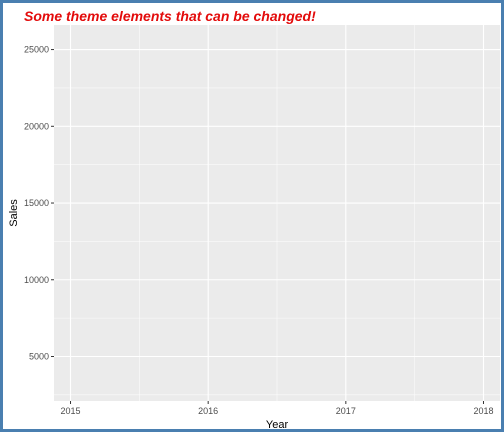 The width and height of the screenshot is (504, 435). I want to click on y-tick-label: 15000, so click(36, 203).